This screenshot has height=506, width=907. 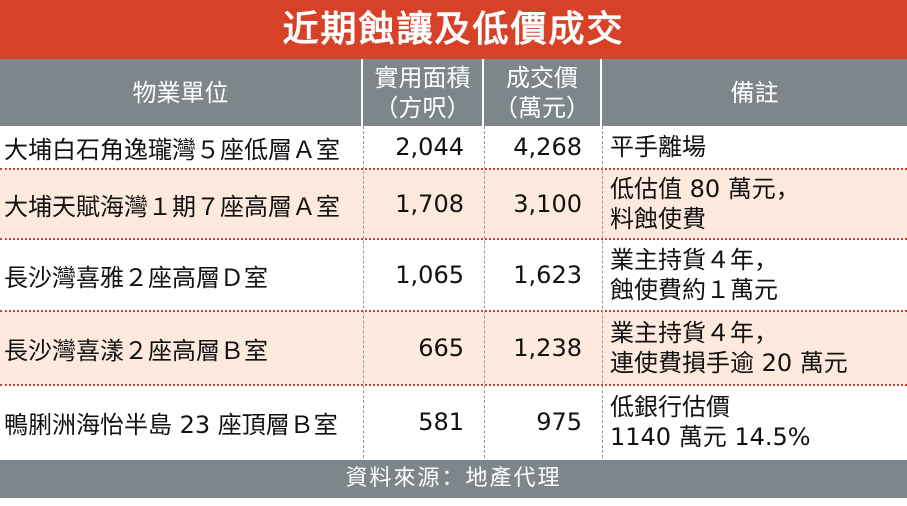 I want to click on note-line2: 料蝕使費, so click(x=658, y=219).